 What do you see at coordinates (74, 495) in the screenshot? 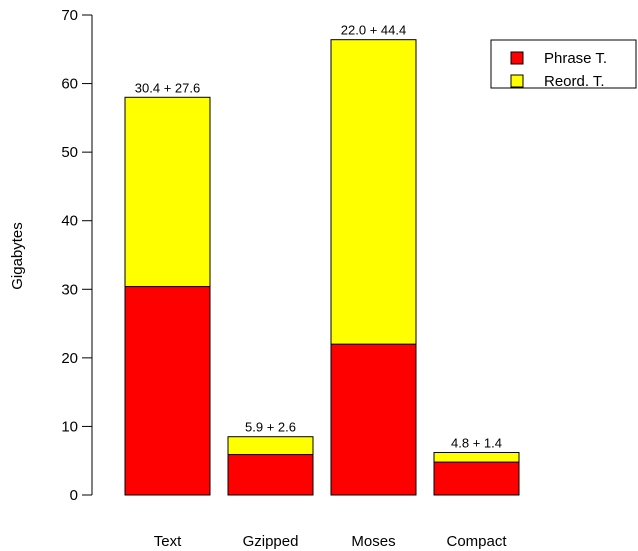
I see `y-tick-label: 0` at bounding box center [74, 495].